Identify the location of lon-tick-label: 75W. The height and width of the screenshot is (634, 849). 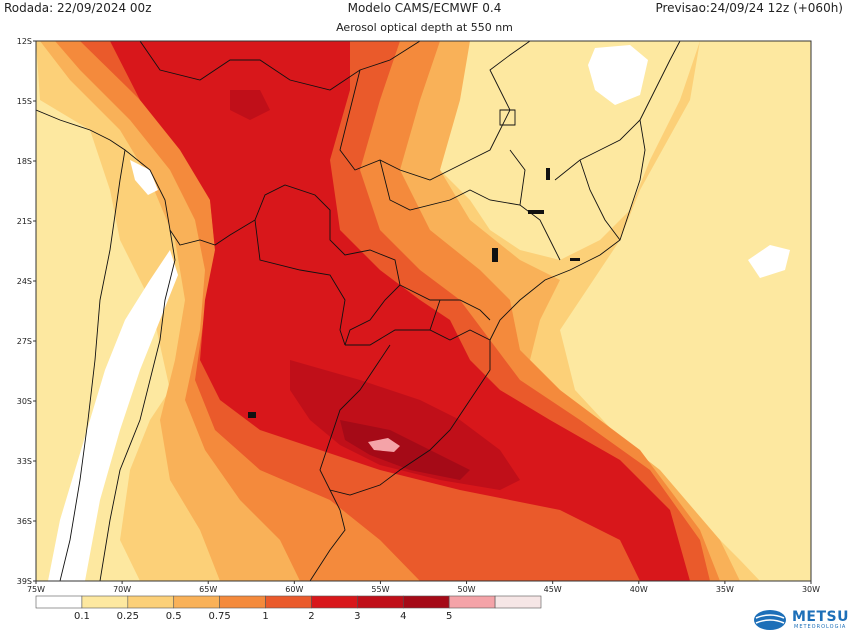
(36, 589).